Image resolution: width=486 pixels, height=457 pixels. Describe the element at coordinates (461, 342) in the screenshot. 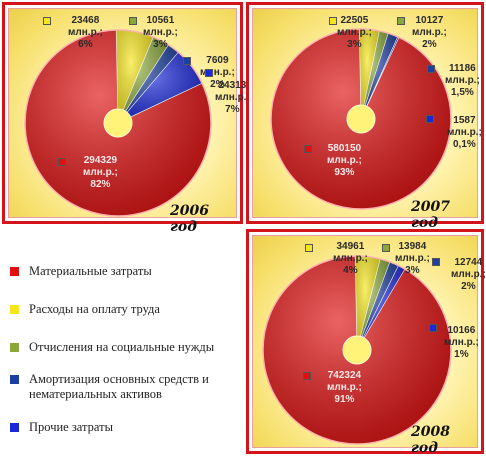

I see `data-label-other: 10166 млн.р.; 1%` at that location.